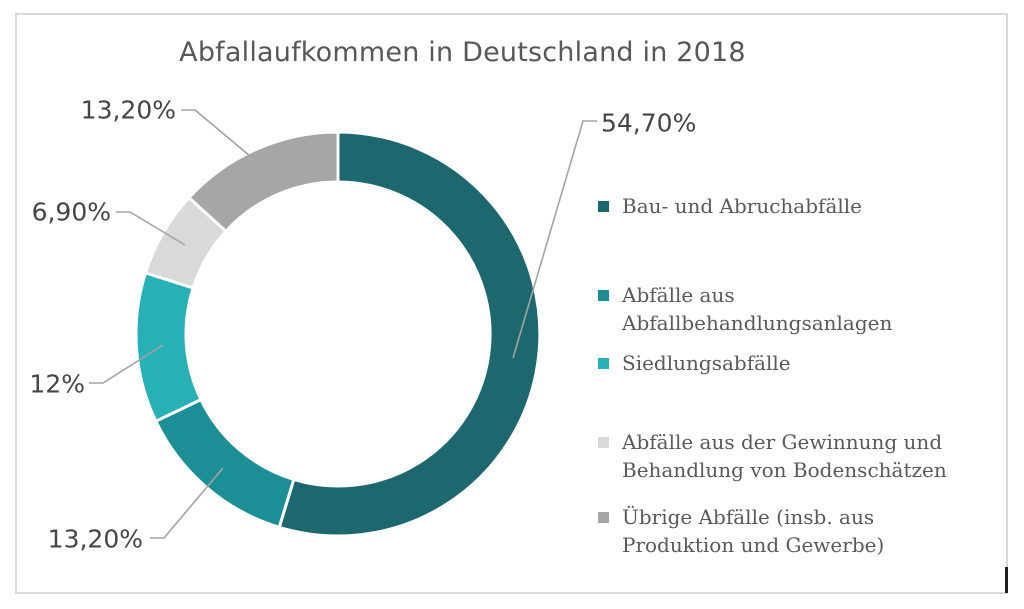  I want to click on chart-title: Abfallaufkommen in Deutschland in 2018, so click(462, 52).